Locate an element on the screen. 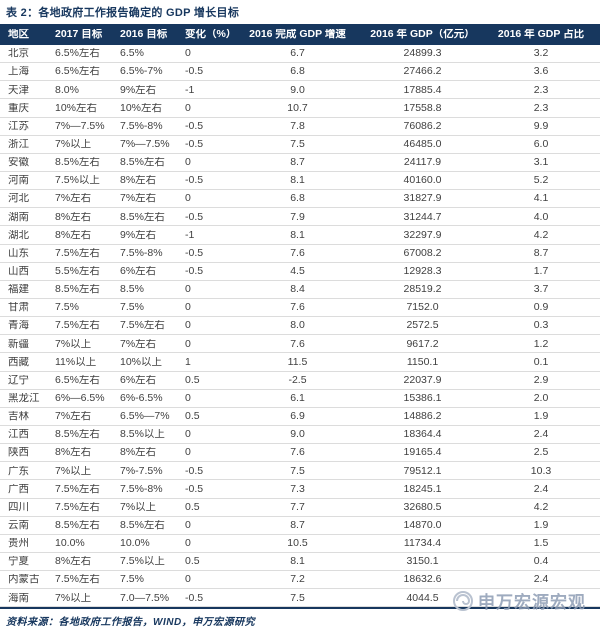  table-row: 河北 7%左右 7%左右 0 6.8 31827.9 4.1 is located at coordinates (300, 199).